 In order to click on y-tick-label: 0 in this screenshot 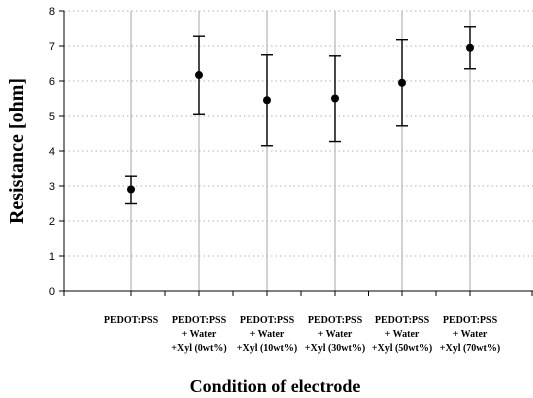, I will do `click(52, 292)`.